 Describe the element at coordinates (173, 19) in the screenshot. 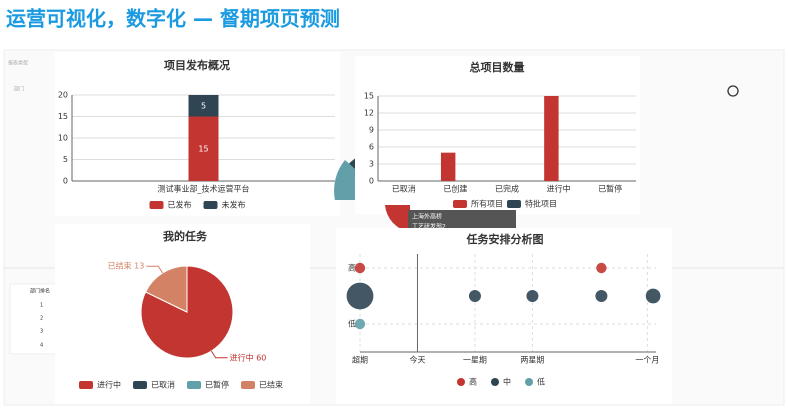

I see `page-title: 运营可视化，数字化 — 督期项页预测` at that location.